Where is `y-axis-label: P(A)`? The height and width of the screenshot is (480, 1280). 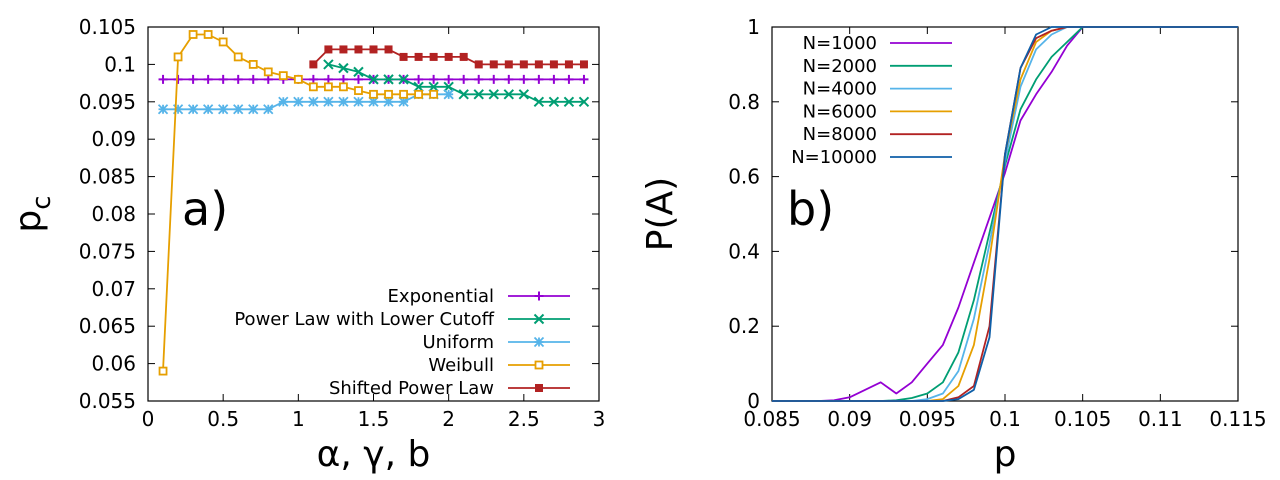 y-axis-label: P(A) is located at coordinates (660, 214).